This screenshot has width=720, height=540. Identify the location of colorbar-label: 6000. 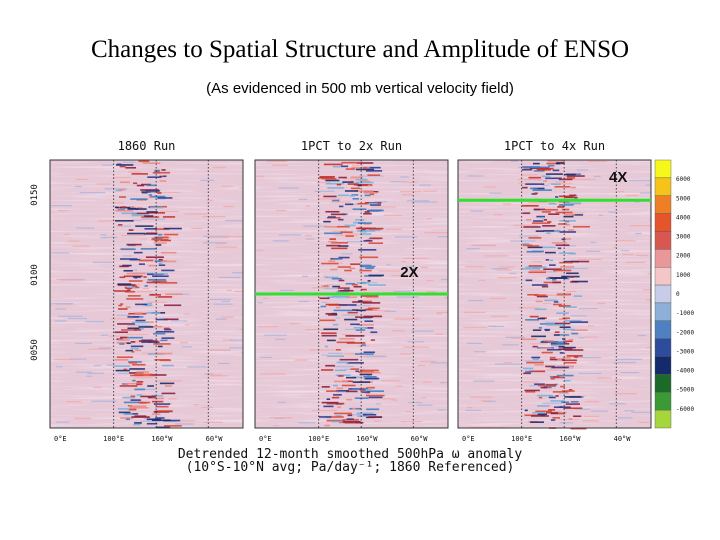
(683, 179).